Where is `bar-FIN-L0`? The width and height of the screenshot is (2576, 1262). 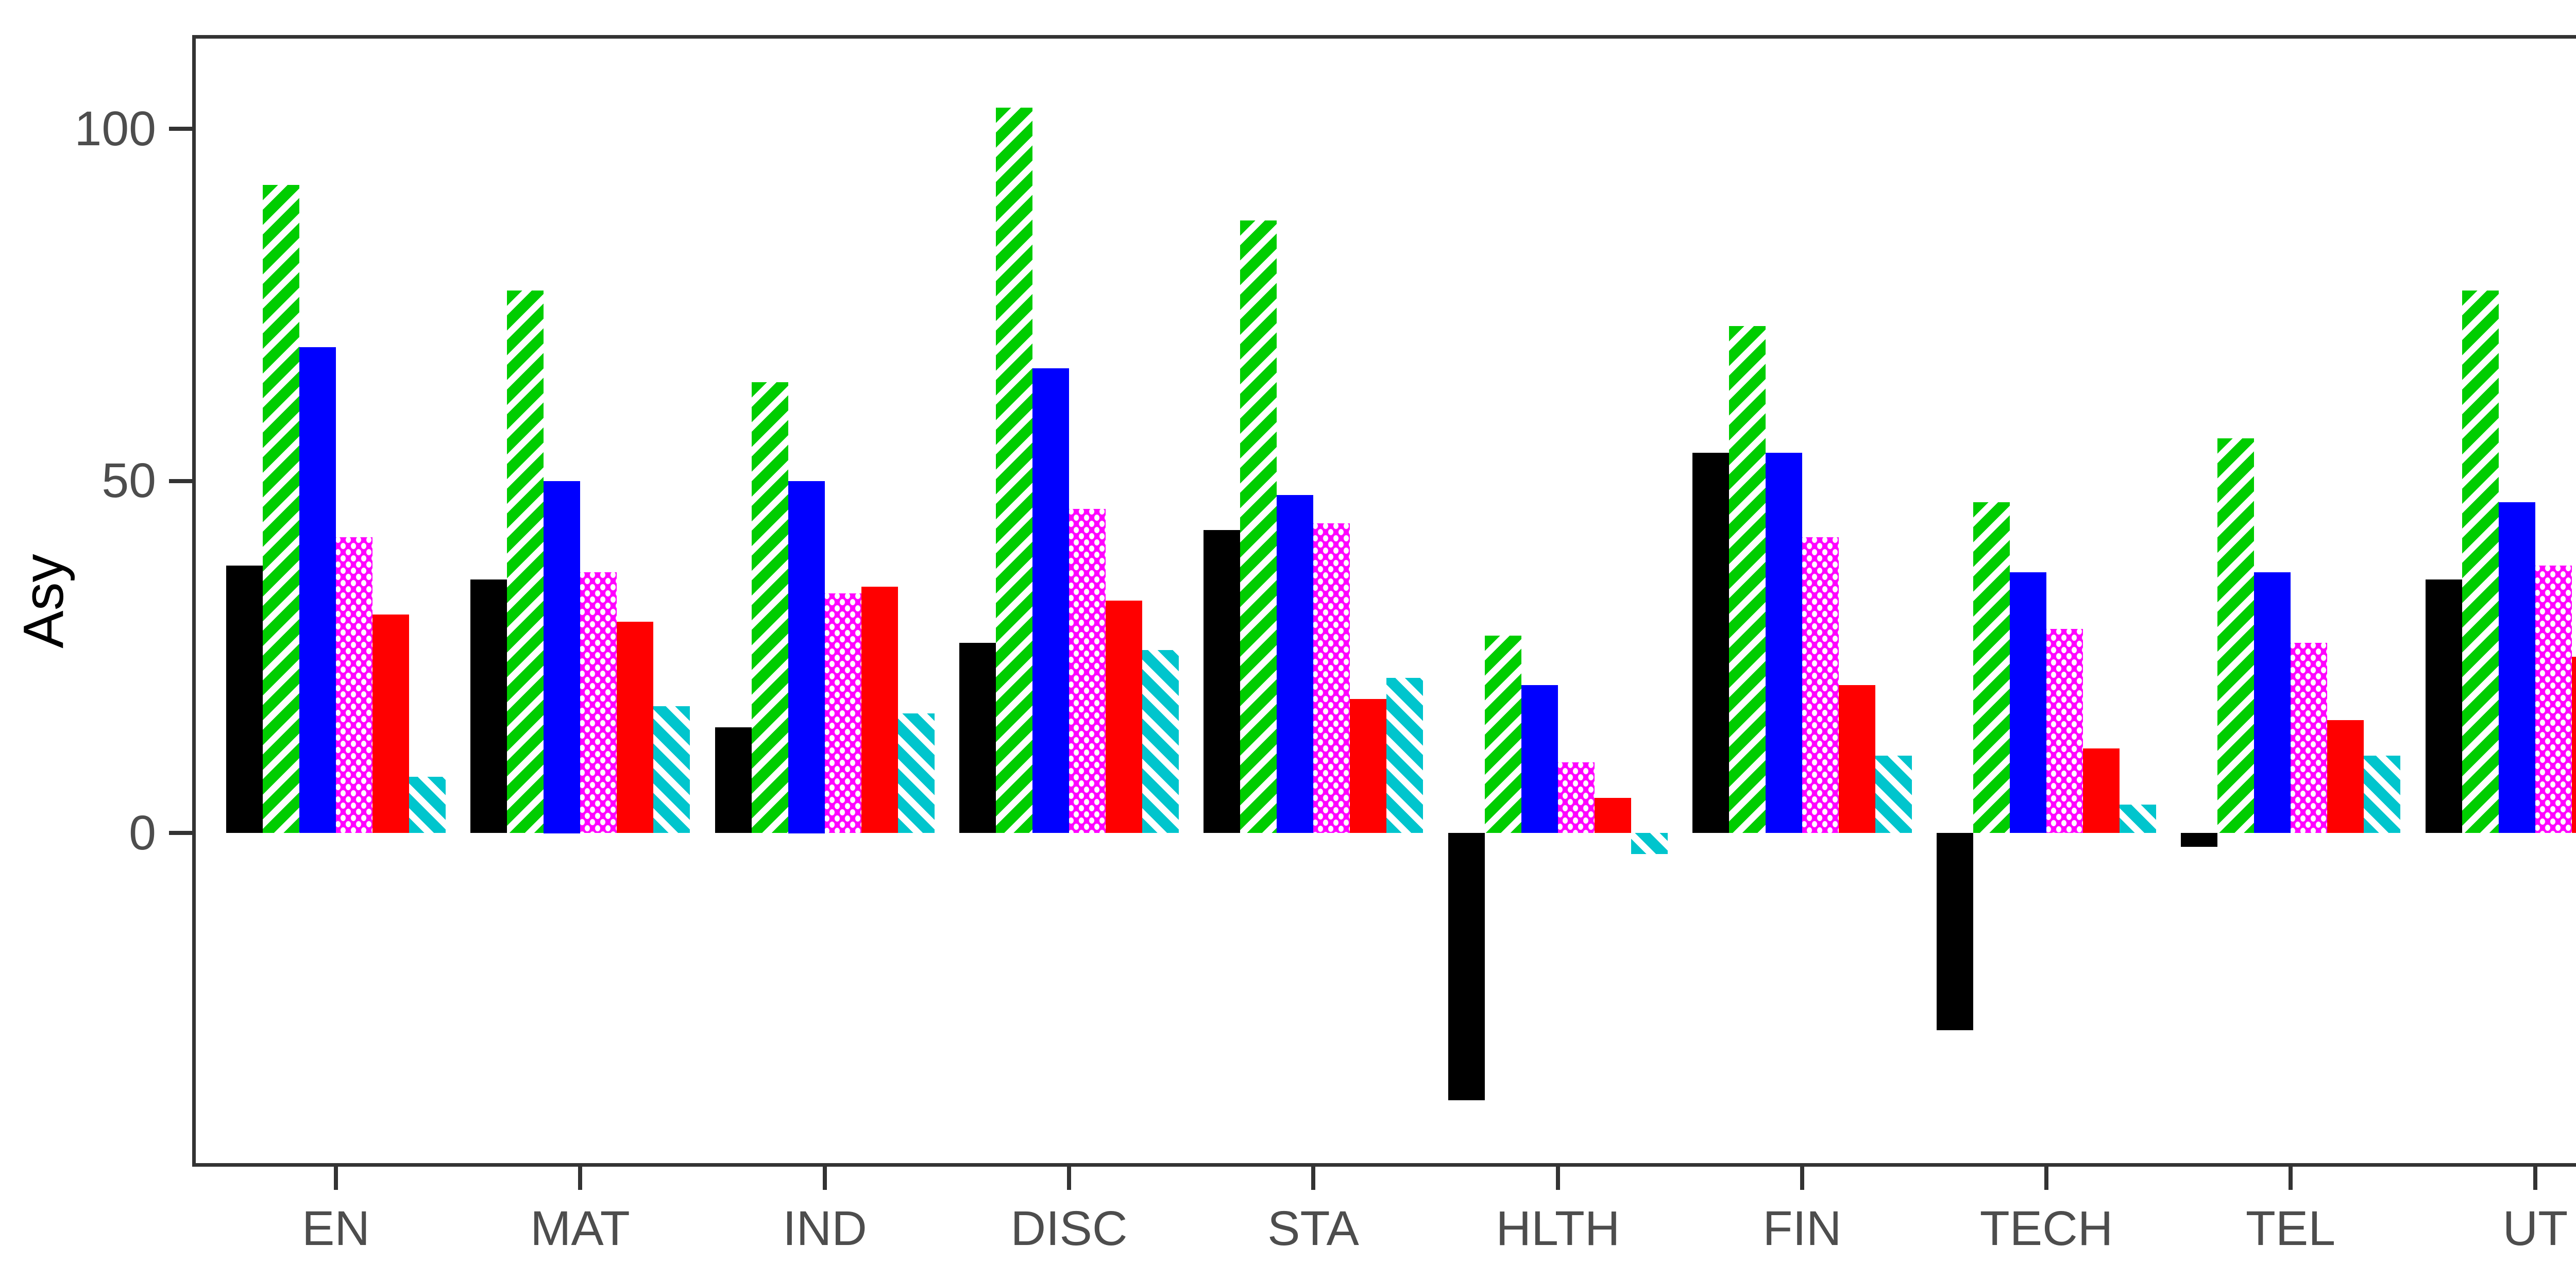 bar-FIN-L0 is located at coordinates (1710, 643).